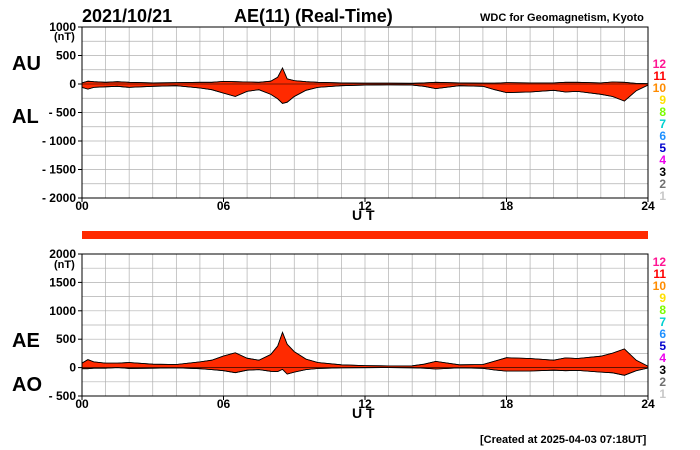 Image resolution: width=700 pixels, height=450 pixels. I want to click on ae-ao-x-ticks: 00 06 12 18 24, so click(365, 403).